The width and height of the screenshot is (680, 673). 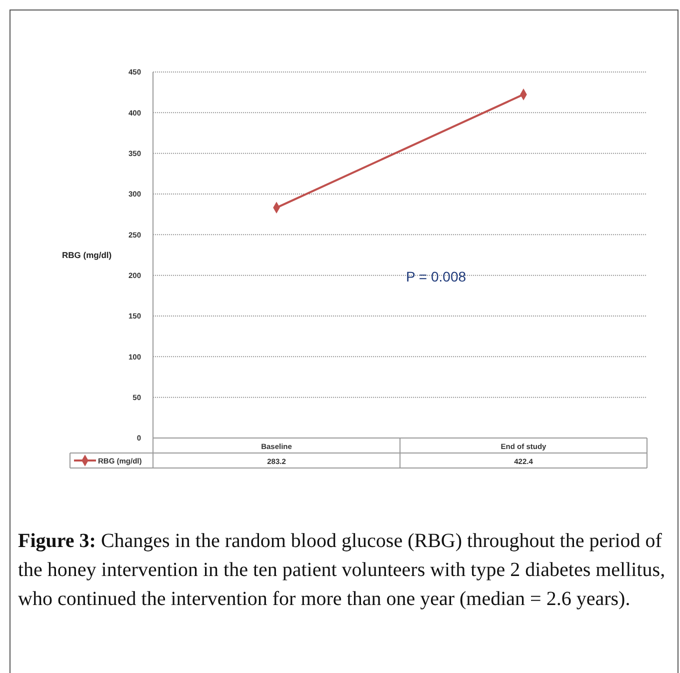 What do you see at coordinates (436, 276) in the screenshot?
I see `annotation: P = 0.008` at bounding box center [436, 276].